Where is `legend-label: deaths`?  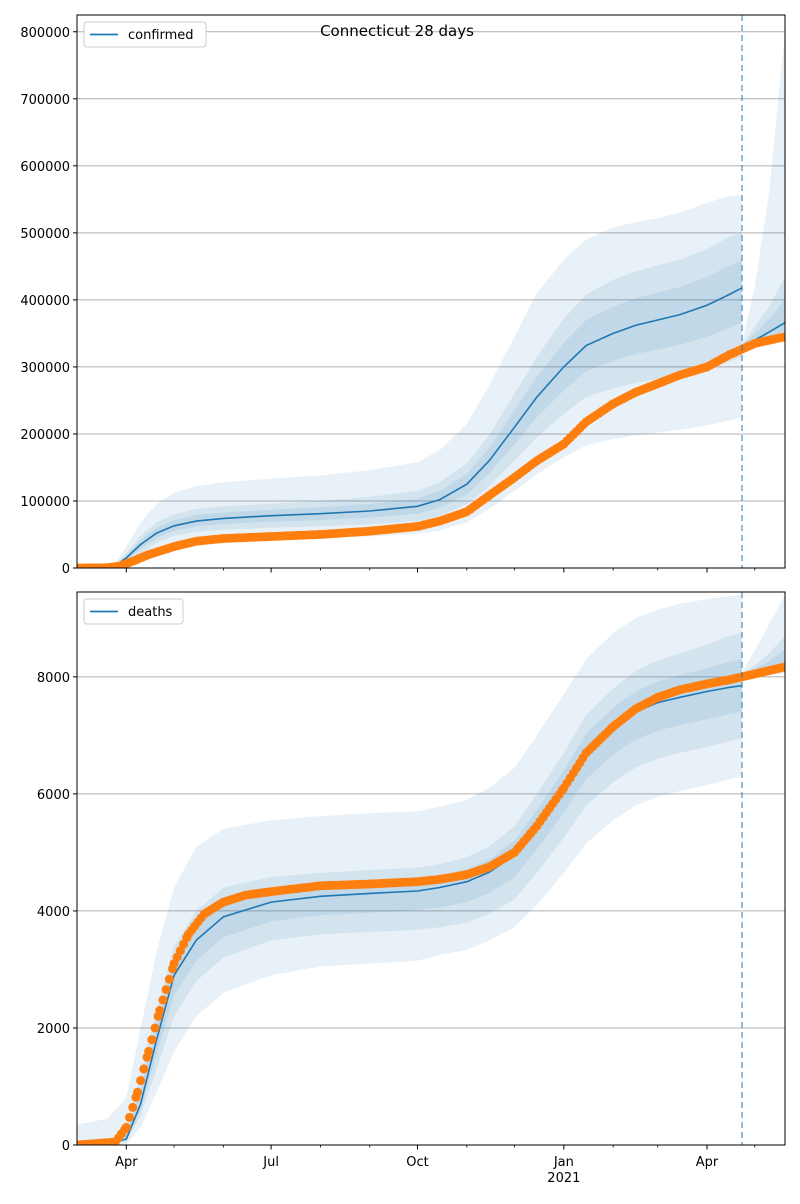
legend-label: deaths is located at coordinates (150, 612).